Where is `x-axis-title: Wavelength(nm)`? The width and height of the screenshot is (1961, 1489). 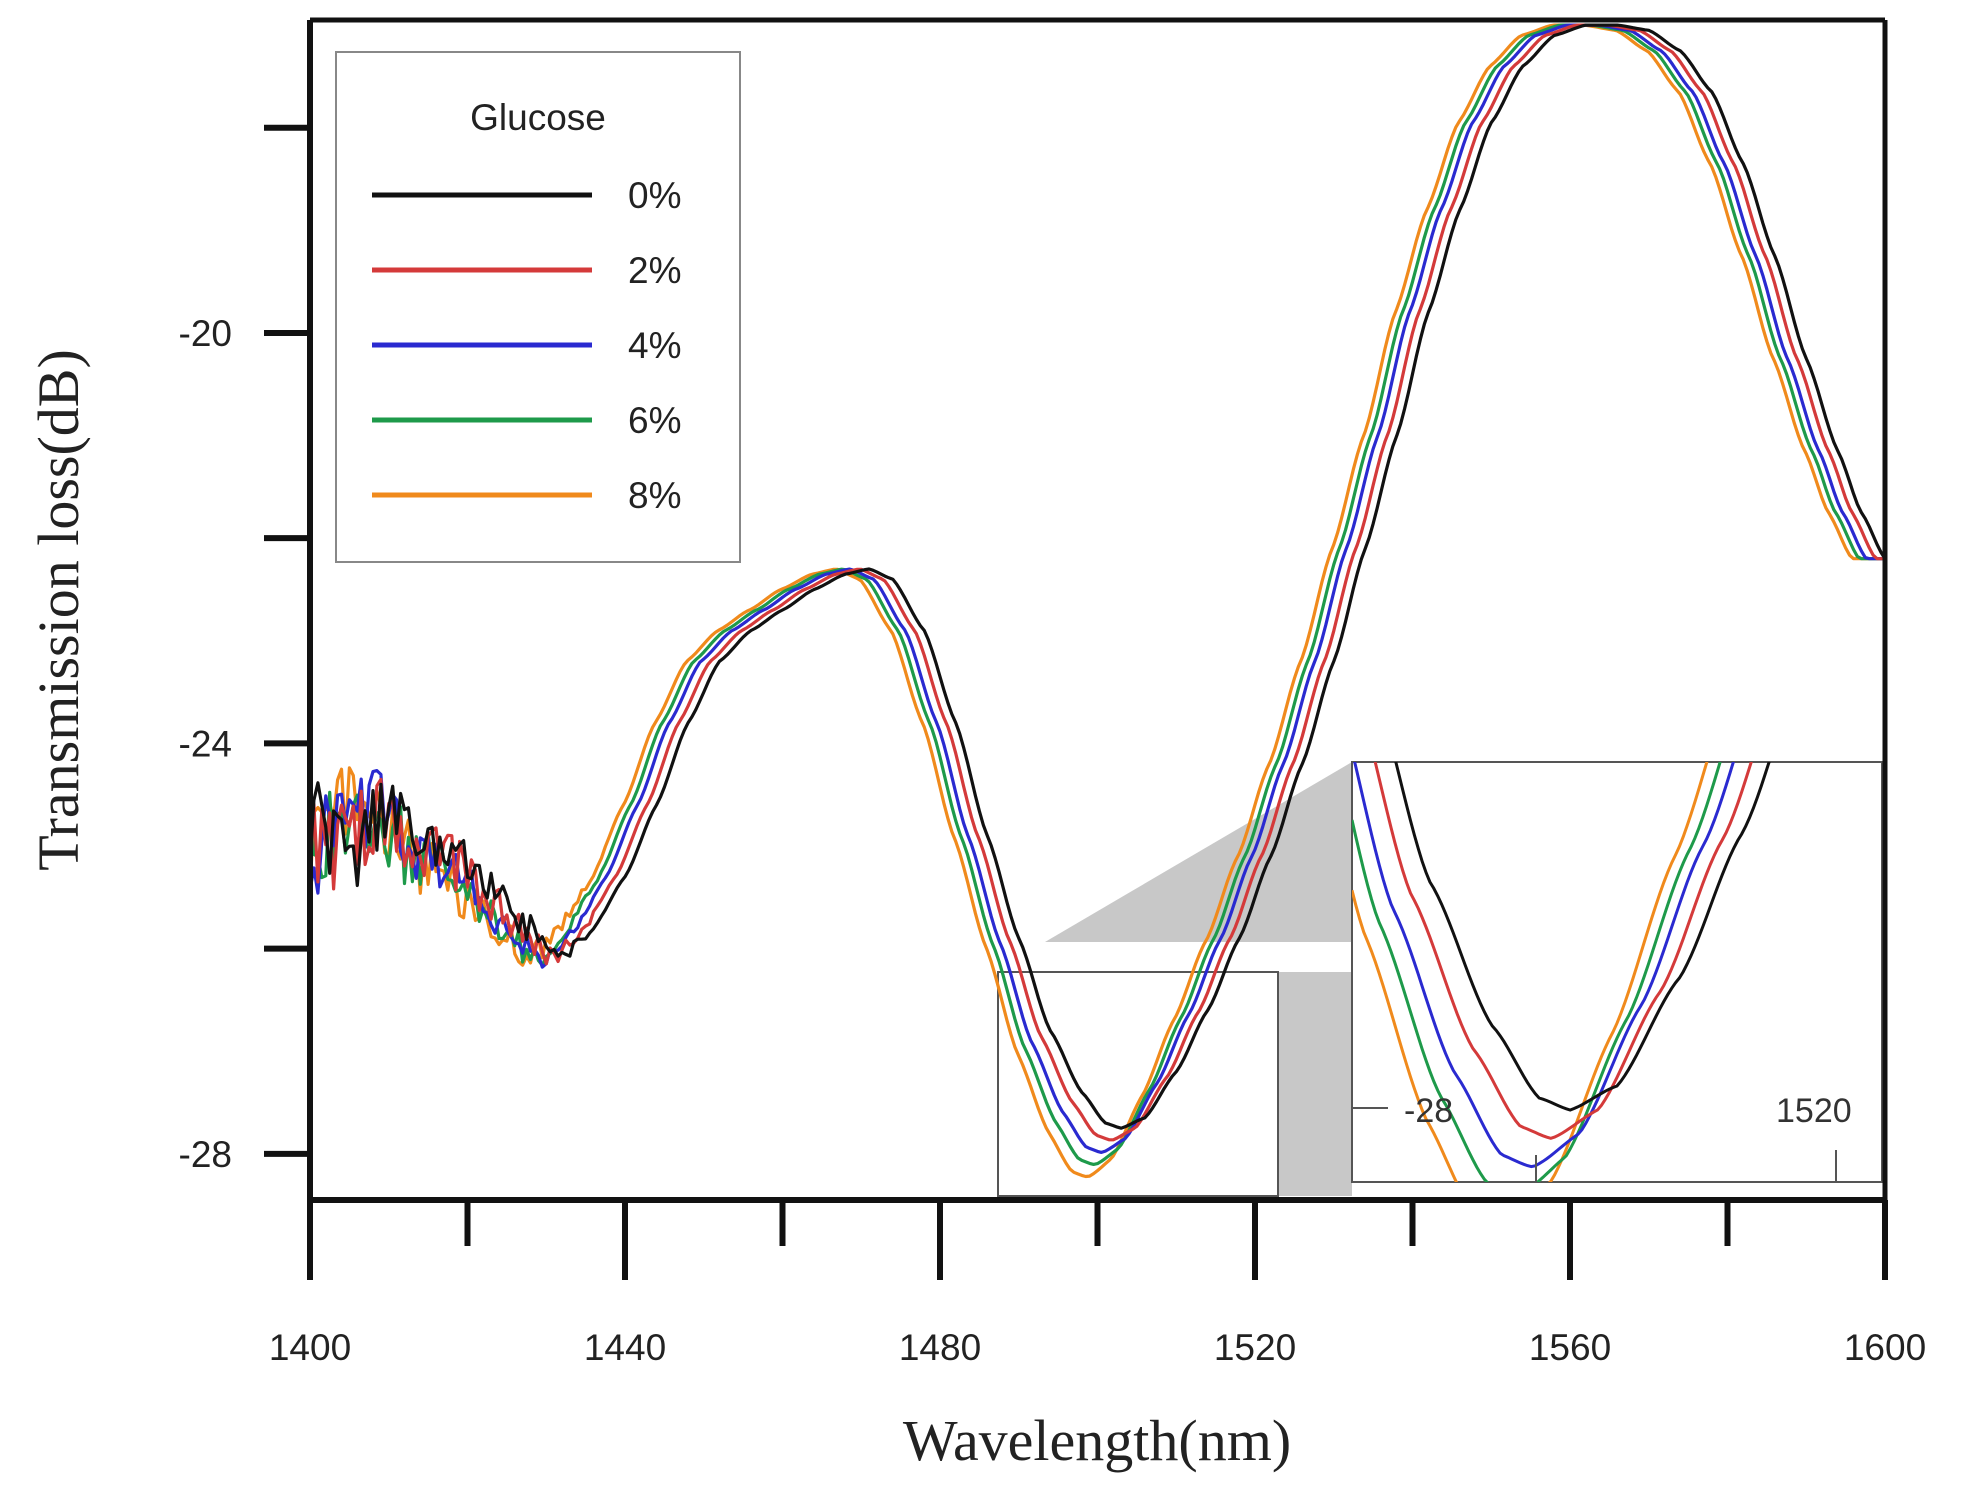 x-axis-title: Wavelength(nm) is located at coordinates (1097, 1440).